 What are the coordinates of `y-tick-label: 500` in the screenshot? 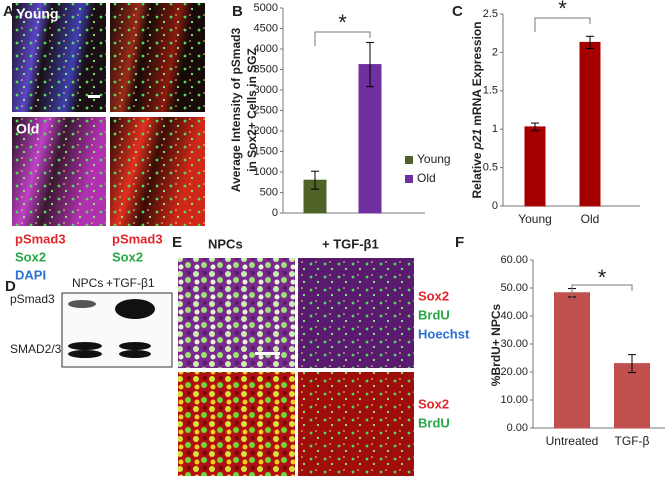 It's located at (269, 192).